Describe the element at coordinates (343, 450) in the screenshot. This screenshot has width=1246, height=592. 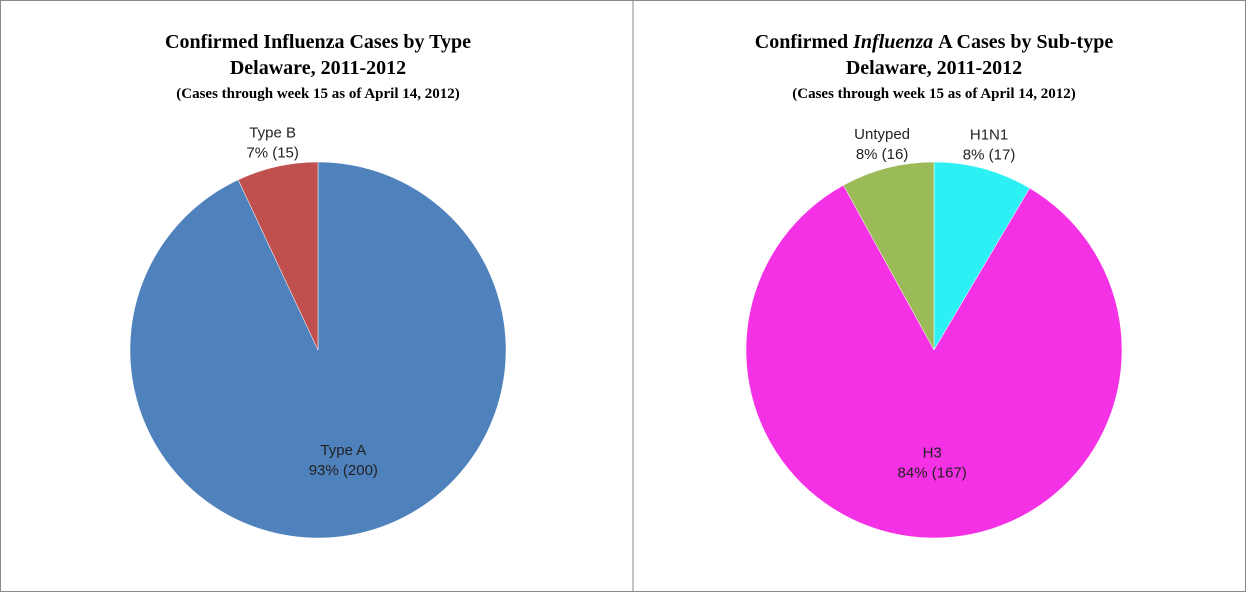
I see `slice-name: Type A` at that location.